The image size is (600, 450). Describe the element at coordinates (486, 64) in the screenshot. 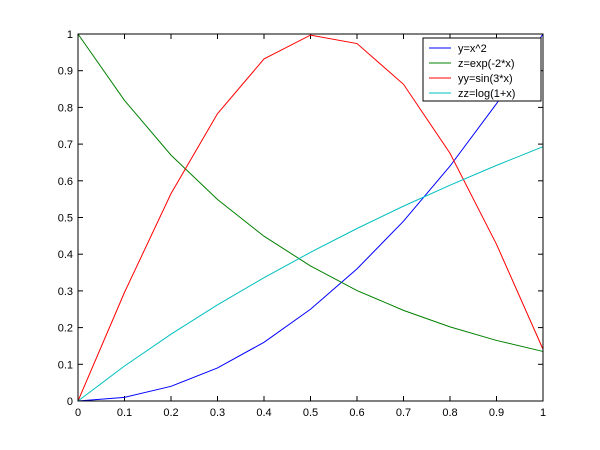

I see `legend-label-2: z=exp(-2*x)` at that location.